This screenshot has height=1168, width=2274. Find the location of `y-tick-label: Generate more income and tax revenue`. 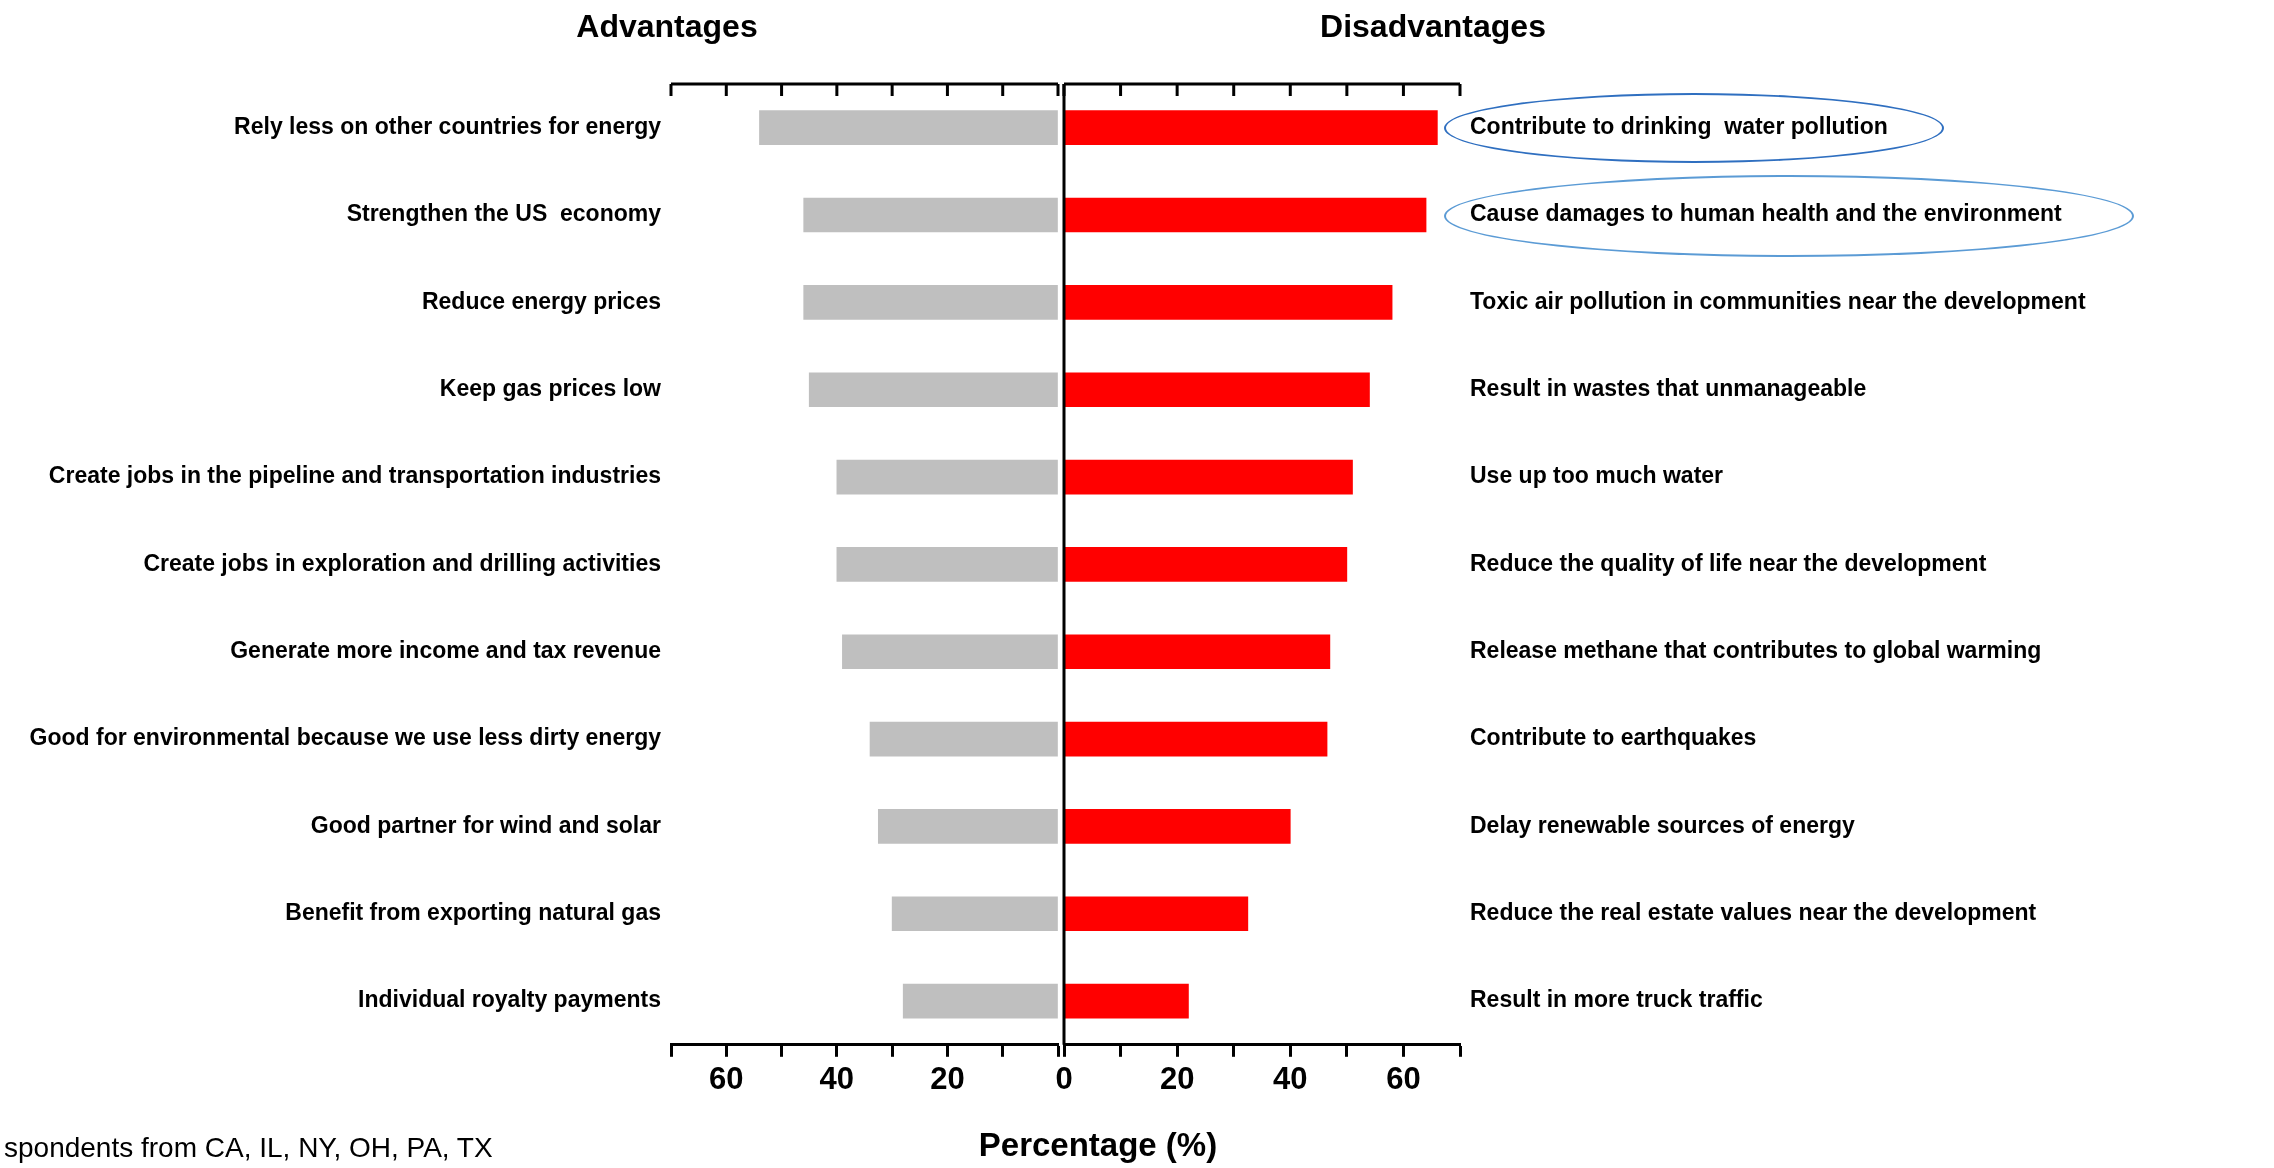

y-tick-label: Generate more income and tax revenue is located at coordinates (445, 650).